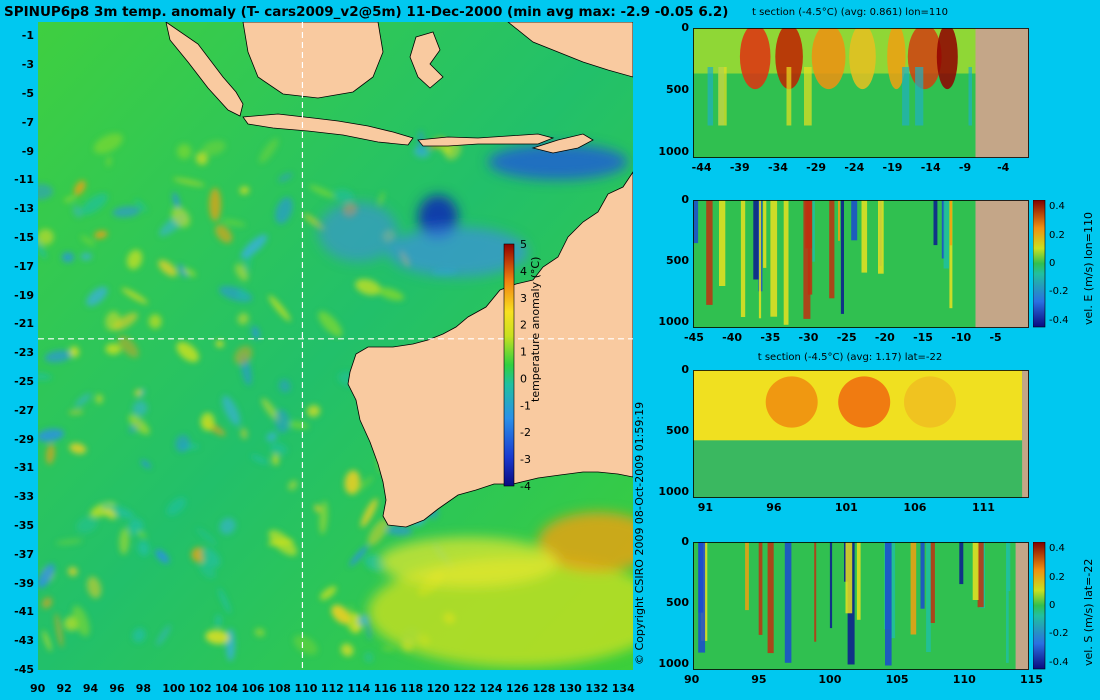 The width and height of the screenshot is (1100, 700). Describe the element at coordinates (27, 36) in the screenshot. I see `map-y-tick-label: -1` at that location.